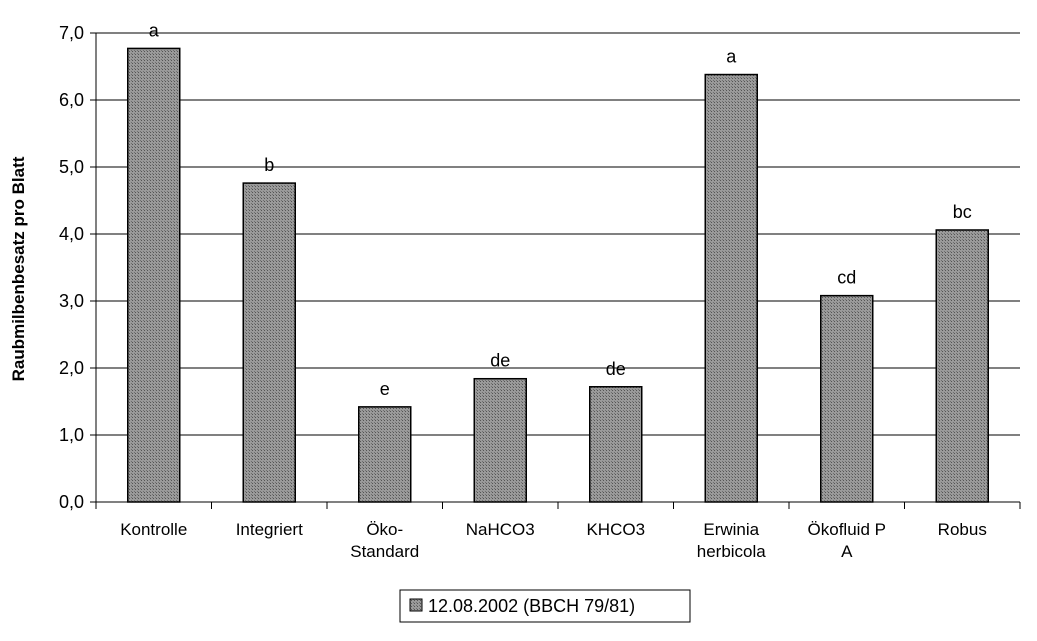 Image resolution: width=1037 pixels, height=641 pixels. I want to click on x-category-label-line: herbicola, so click(732, 551).